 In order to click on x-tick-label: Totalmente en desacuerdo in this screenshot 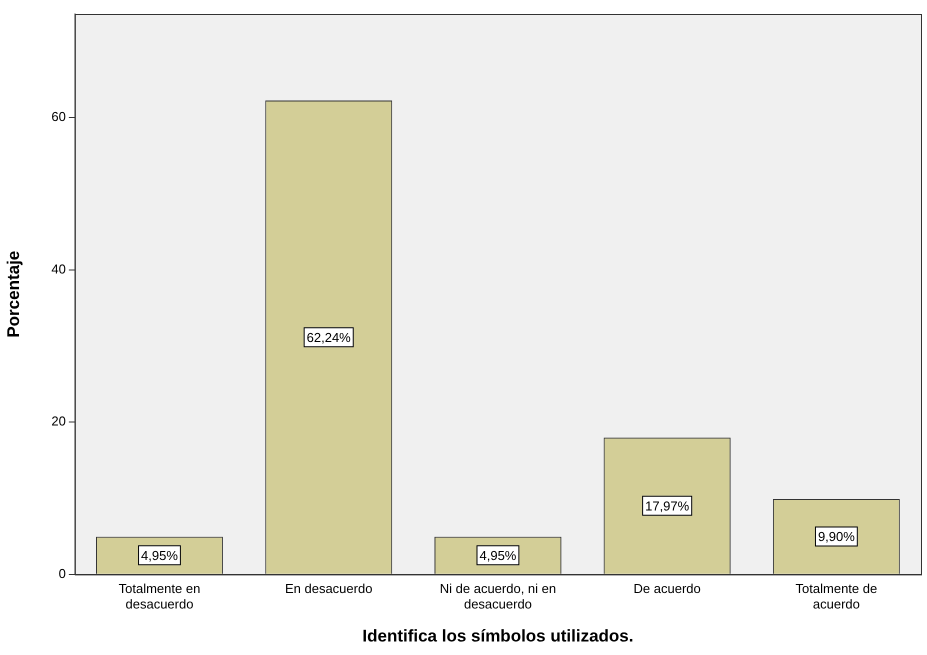, I will do `click(159, 596)`.